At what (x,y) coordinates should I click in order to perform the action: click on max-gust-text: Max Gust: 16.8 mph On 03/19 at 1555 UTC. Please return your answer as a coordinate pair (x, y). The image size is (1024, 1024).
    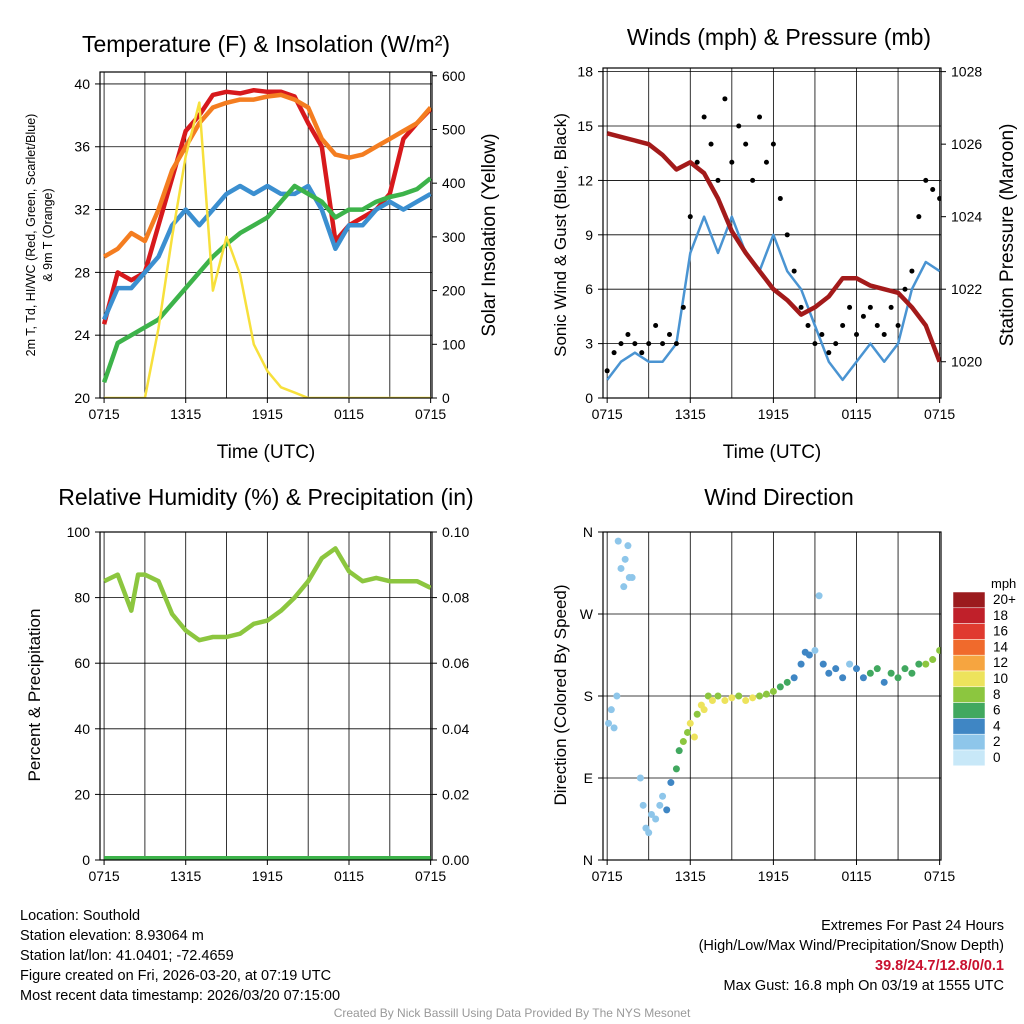
    Looking at the image, I should click on (863, 986).